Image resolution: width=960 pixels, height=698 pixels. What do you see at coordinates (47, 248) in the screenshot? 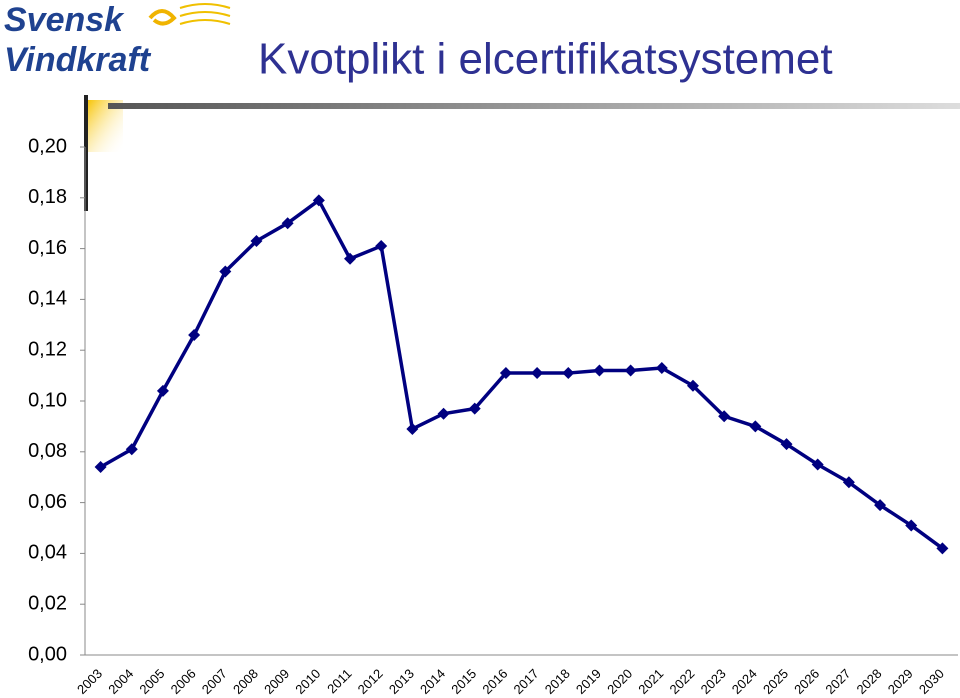
I see `y-tick-label: 0,16` at bounding box center [47, 248].